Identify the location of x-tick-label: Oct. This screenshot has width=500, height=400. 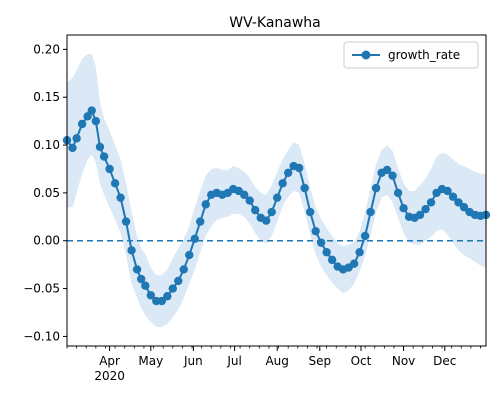
(361, 361).